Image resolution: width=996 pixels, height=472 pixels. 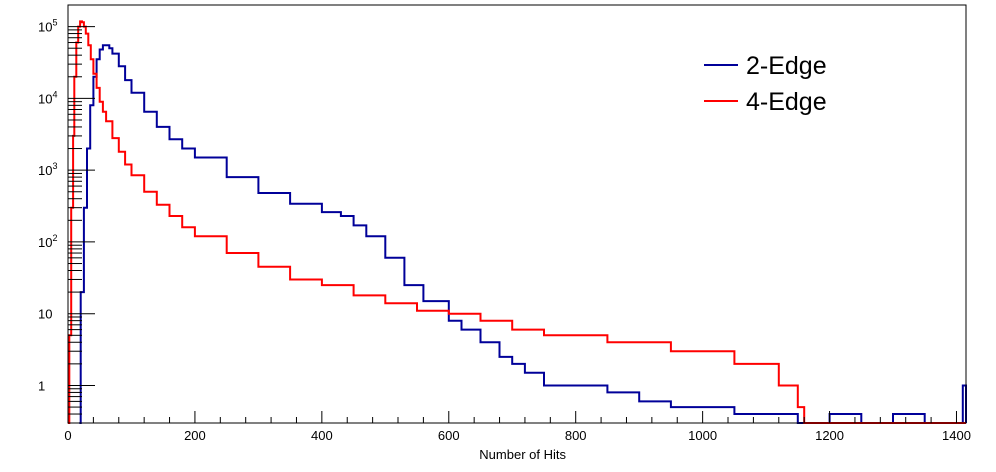 What do you see at coordinates (517, 427) in the screenshot?
I see `x-axis: 0 200 400 600 800 1000 1200 1400` at bounding box center [517, 427].